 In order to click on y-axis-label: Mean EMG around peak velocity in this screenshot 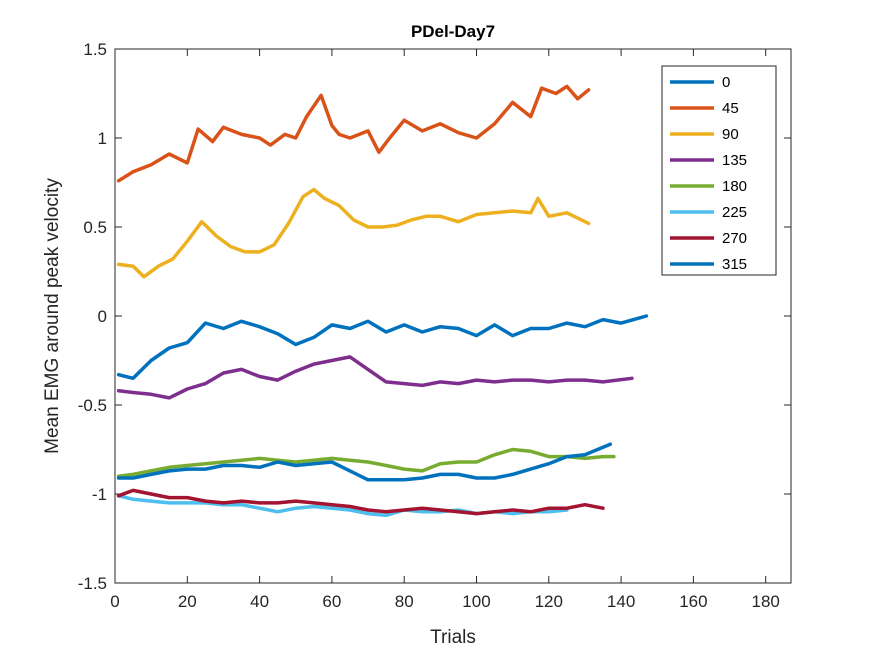, I will do `click(52, 316)`.